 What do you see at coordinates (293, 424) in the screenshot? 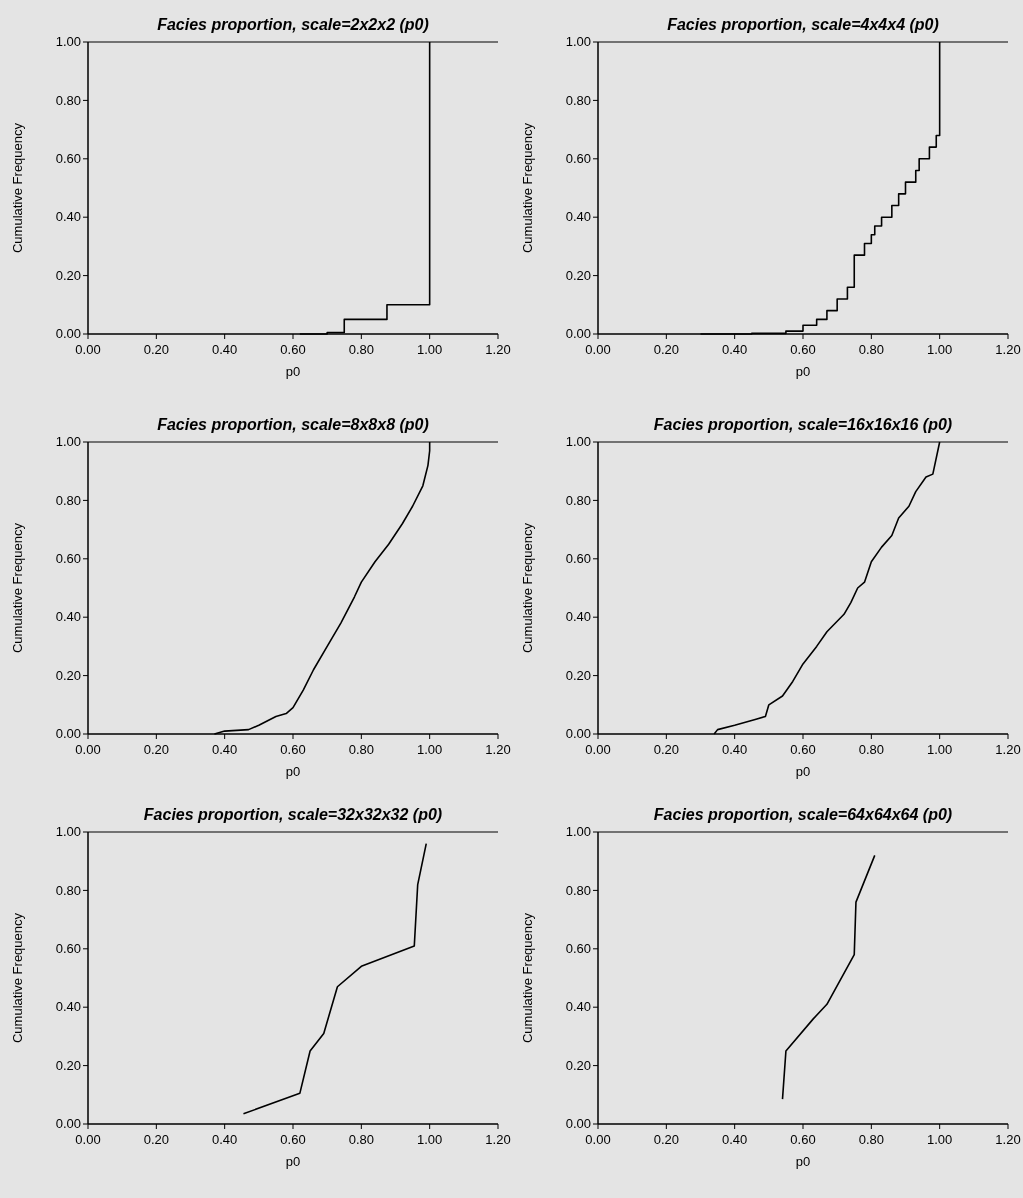
I see `chart-title: Facies proportion, scale=8x8x8 (p0)` at bounding box center [293, 424].